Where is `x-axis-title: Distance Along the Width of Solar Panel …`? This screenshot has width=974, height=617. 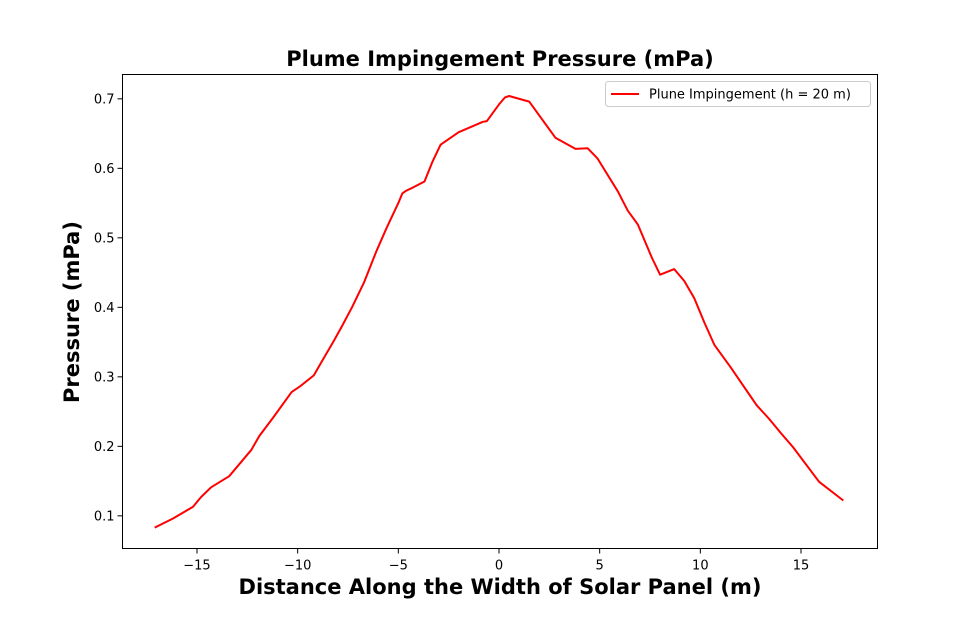
x-axis-title: Distance Along the Width of Solar Panel … is located at coordinates (500, 587).